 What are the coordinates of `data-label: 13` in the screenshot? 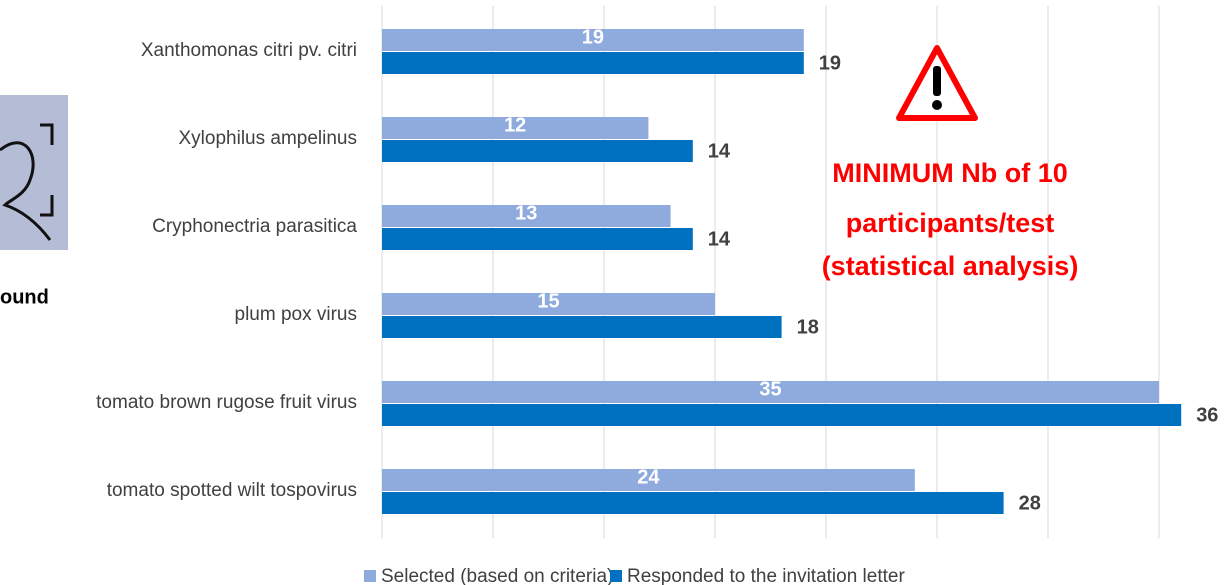 It's located at (526, 213).